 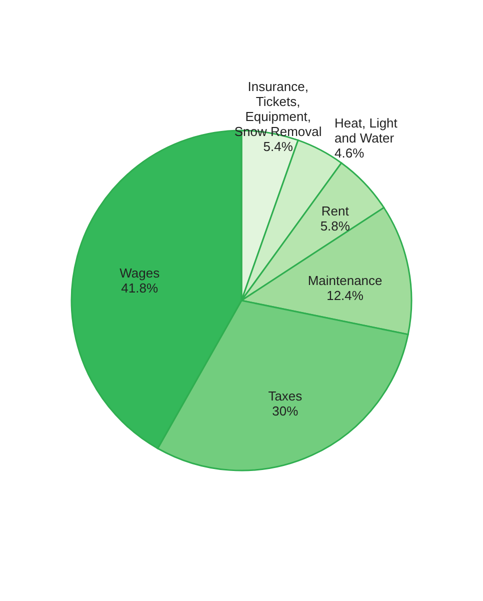 I want to click on data-label: 4.6%, so click(x=349, y=152).